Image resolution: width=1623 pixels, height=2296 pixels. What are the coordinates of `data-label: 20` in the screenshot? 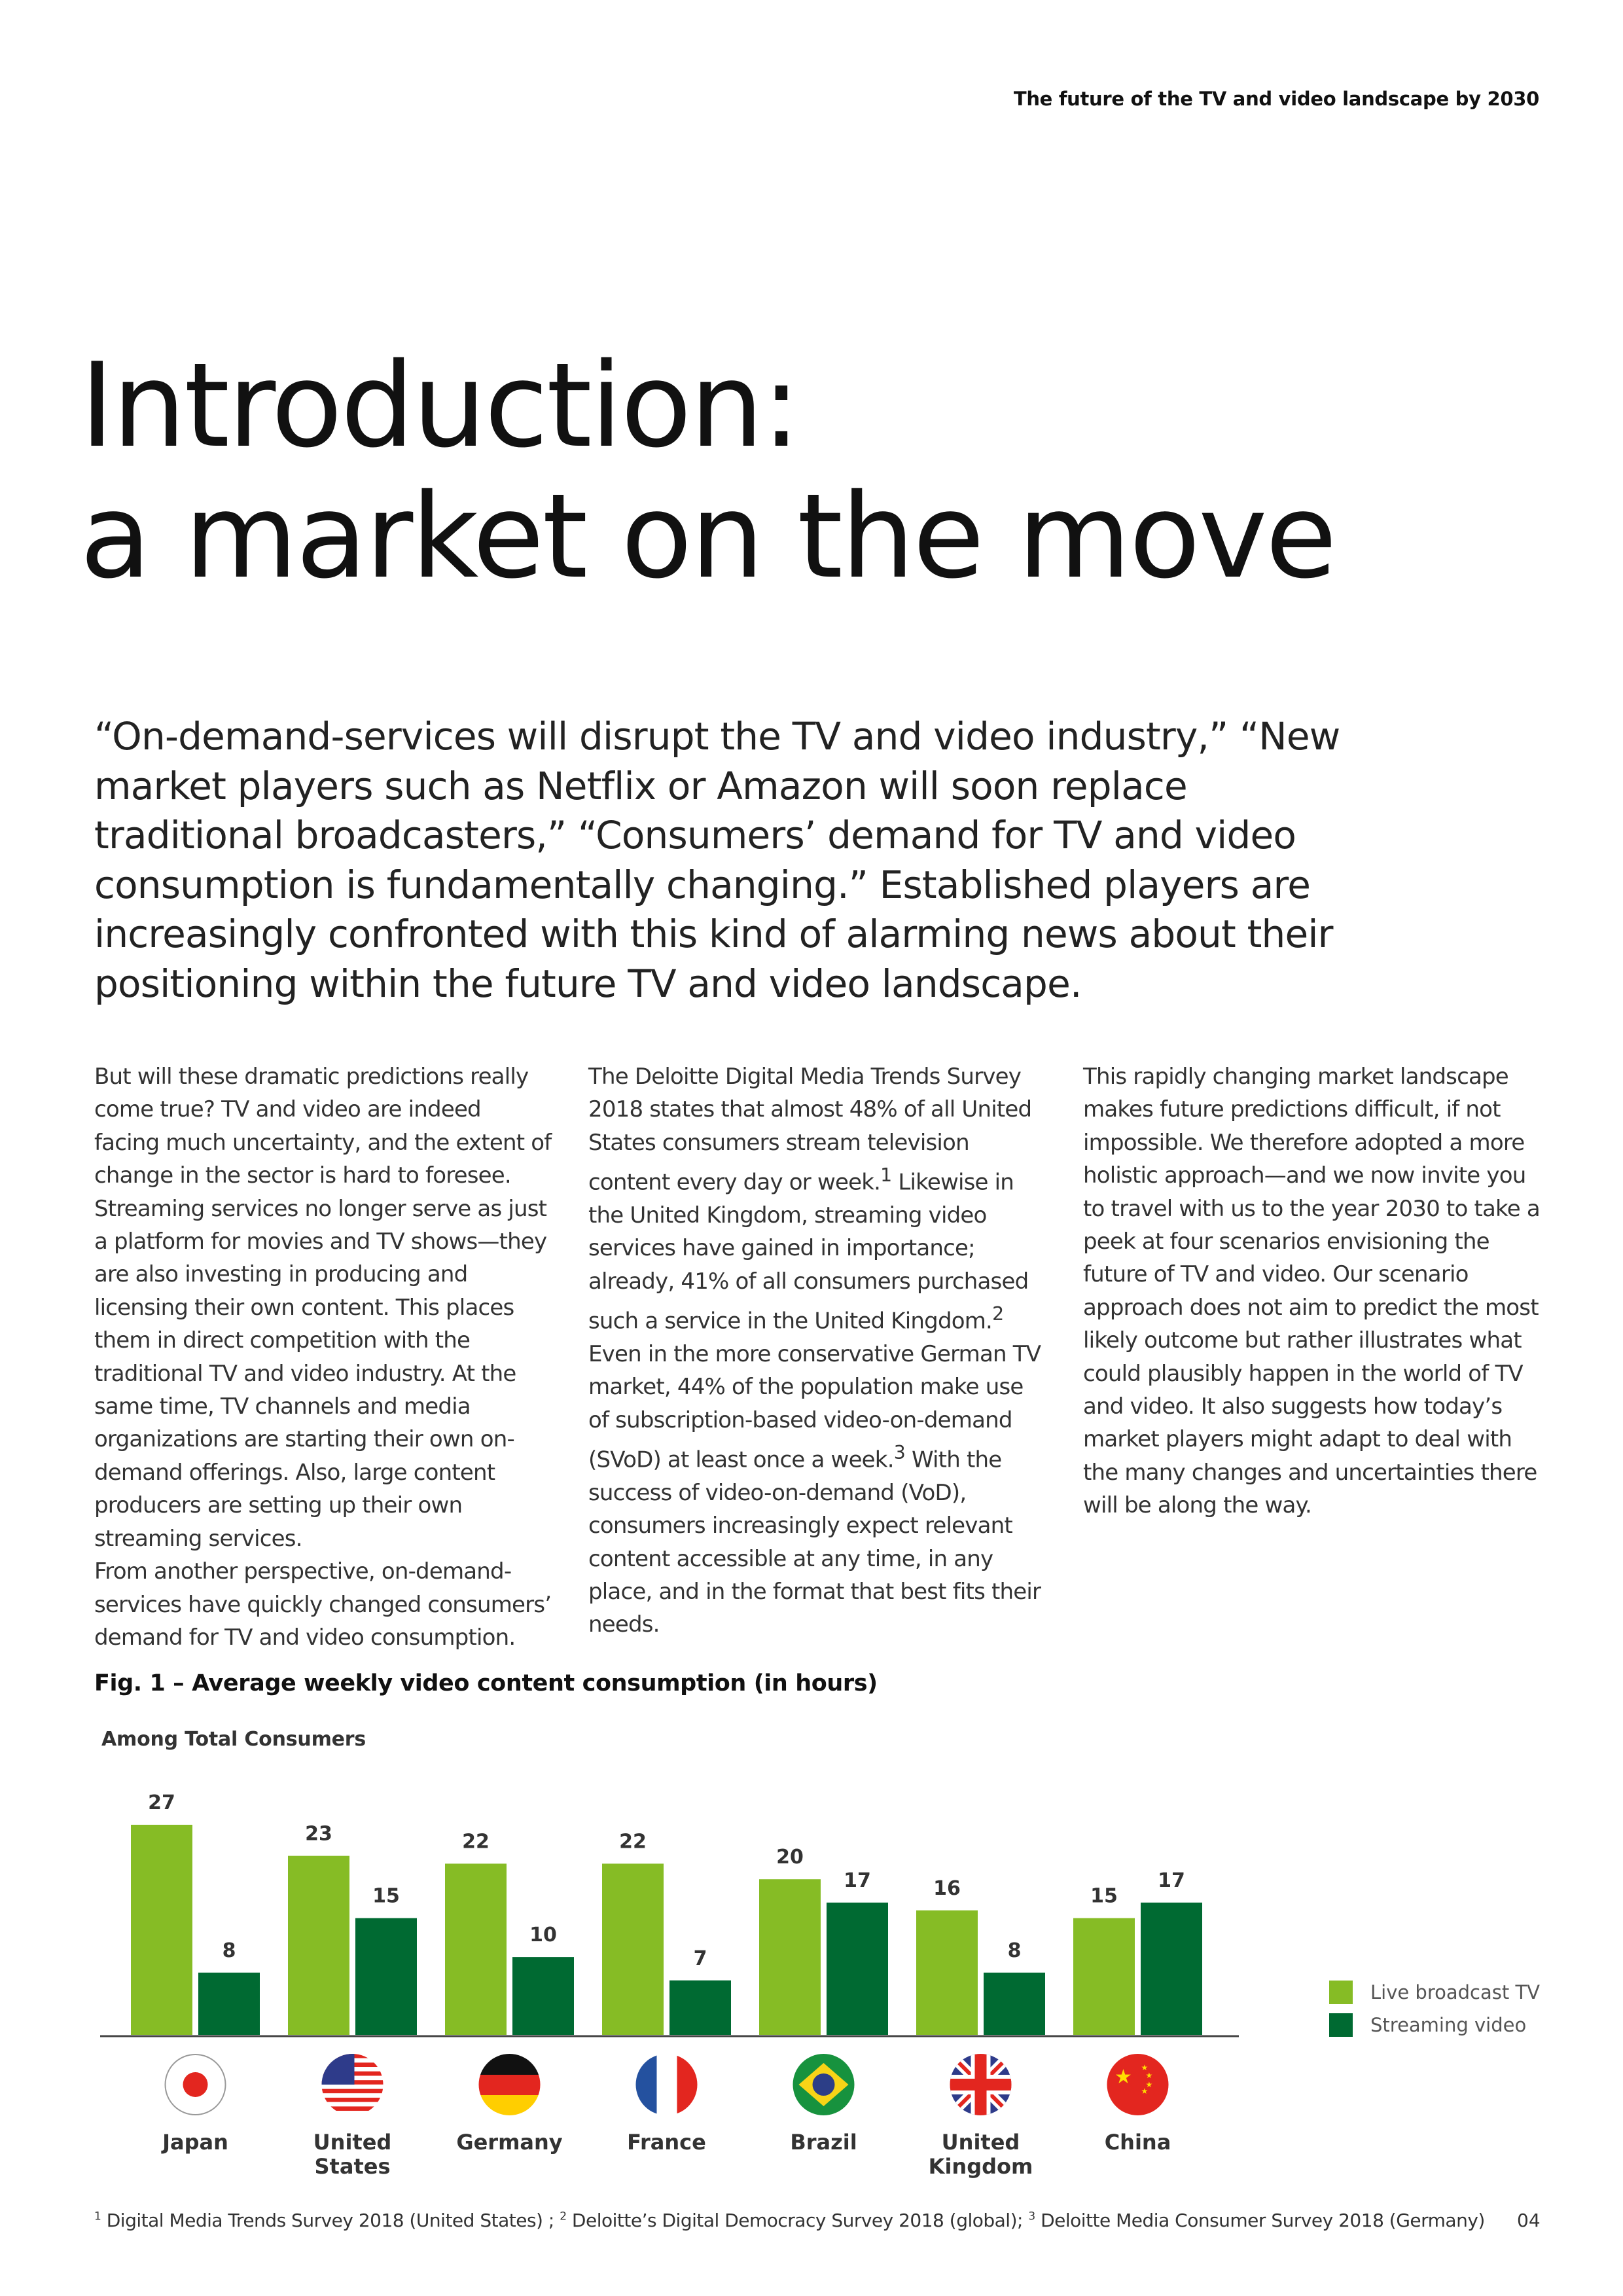 It's located at (790, 1857).